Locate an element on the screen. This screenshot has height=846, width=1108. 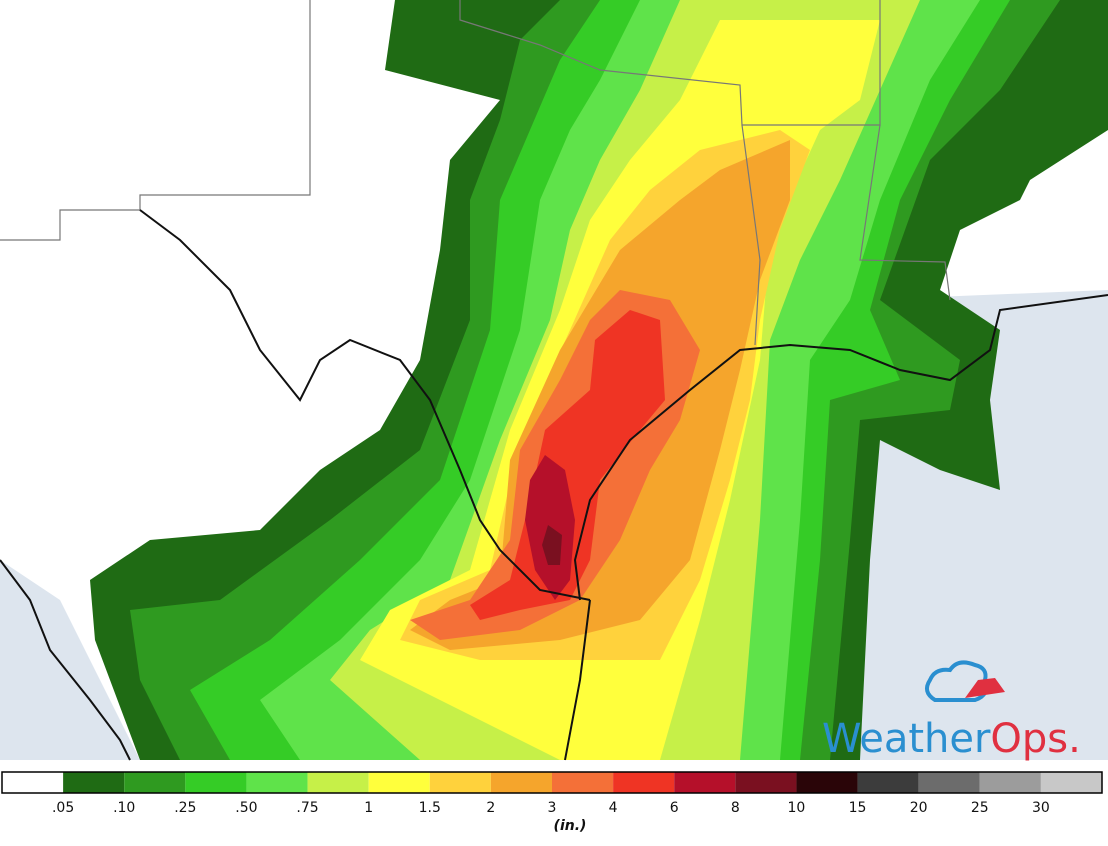
logo-grid is located at coordinates (985, 688).